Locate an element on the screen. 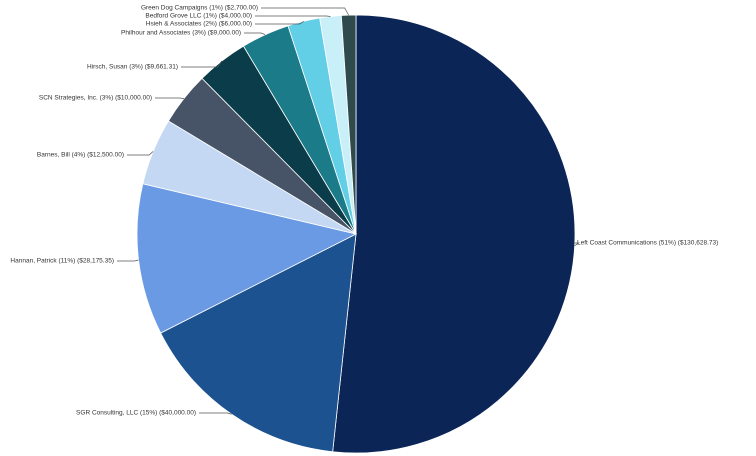  slice-label: SCN Strategies, Inc. (3%) ($10,000.00) is located at coordinates (95, 98).